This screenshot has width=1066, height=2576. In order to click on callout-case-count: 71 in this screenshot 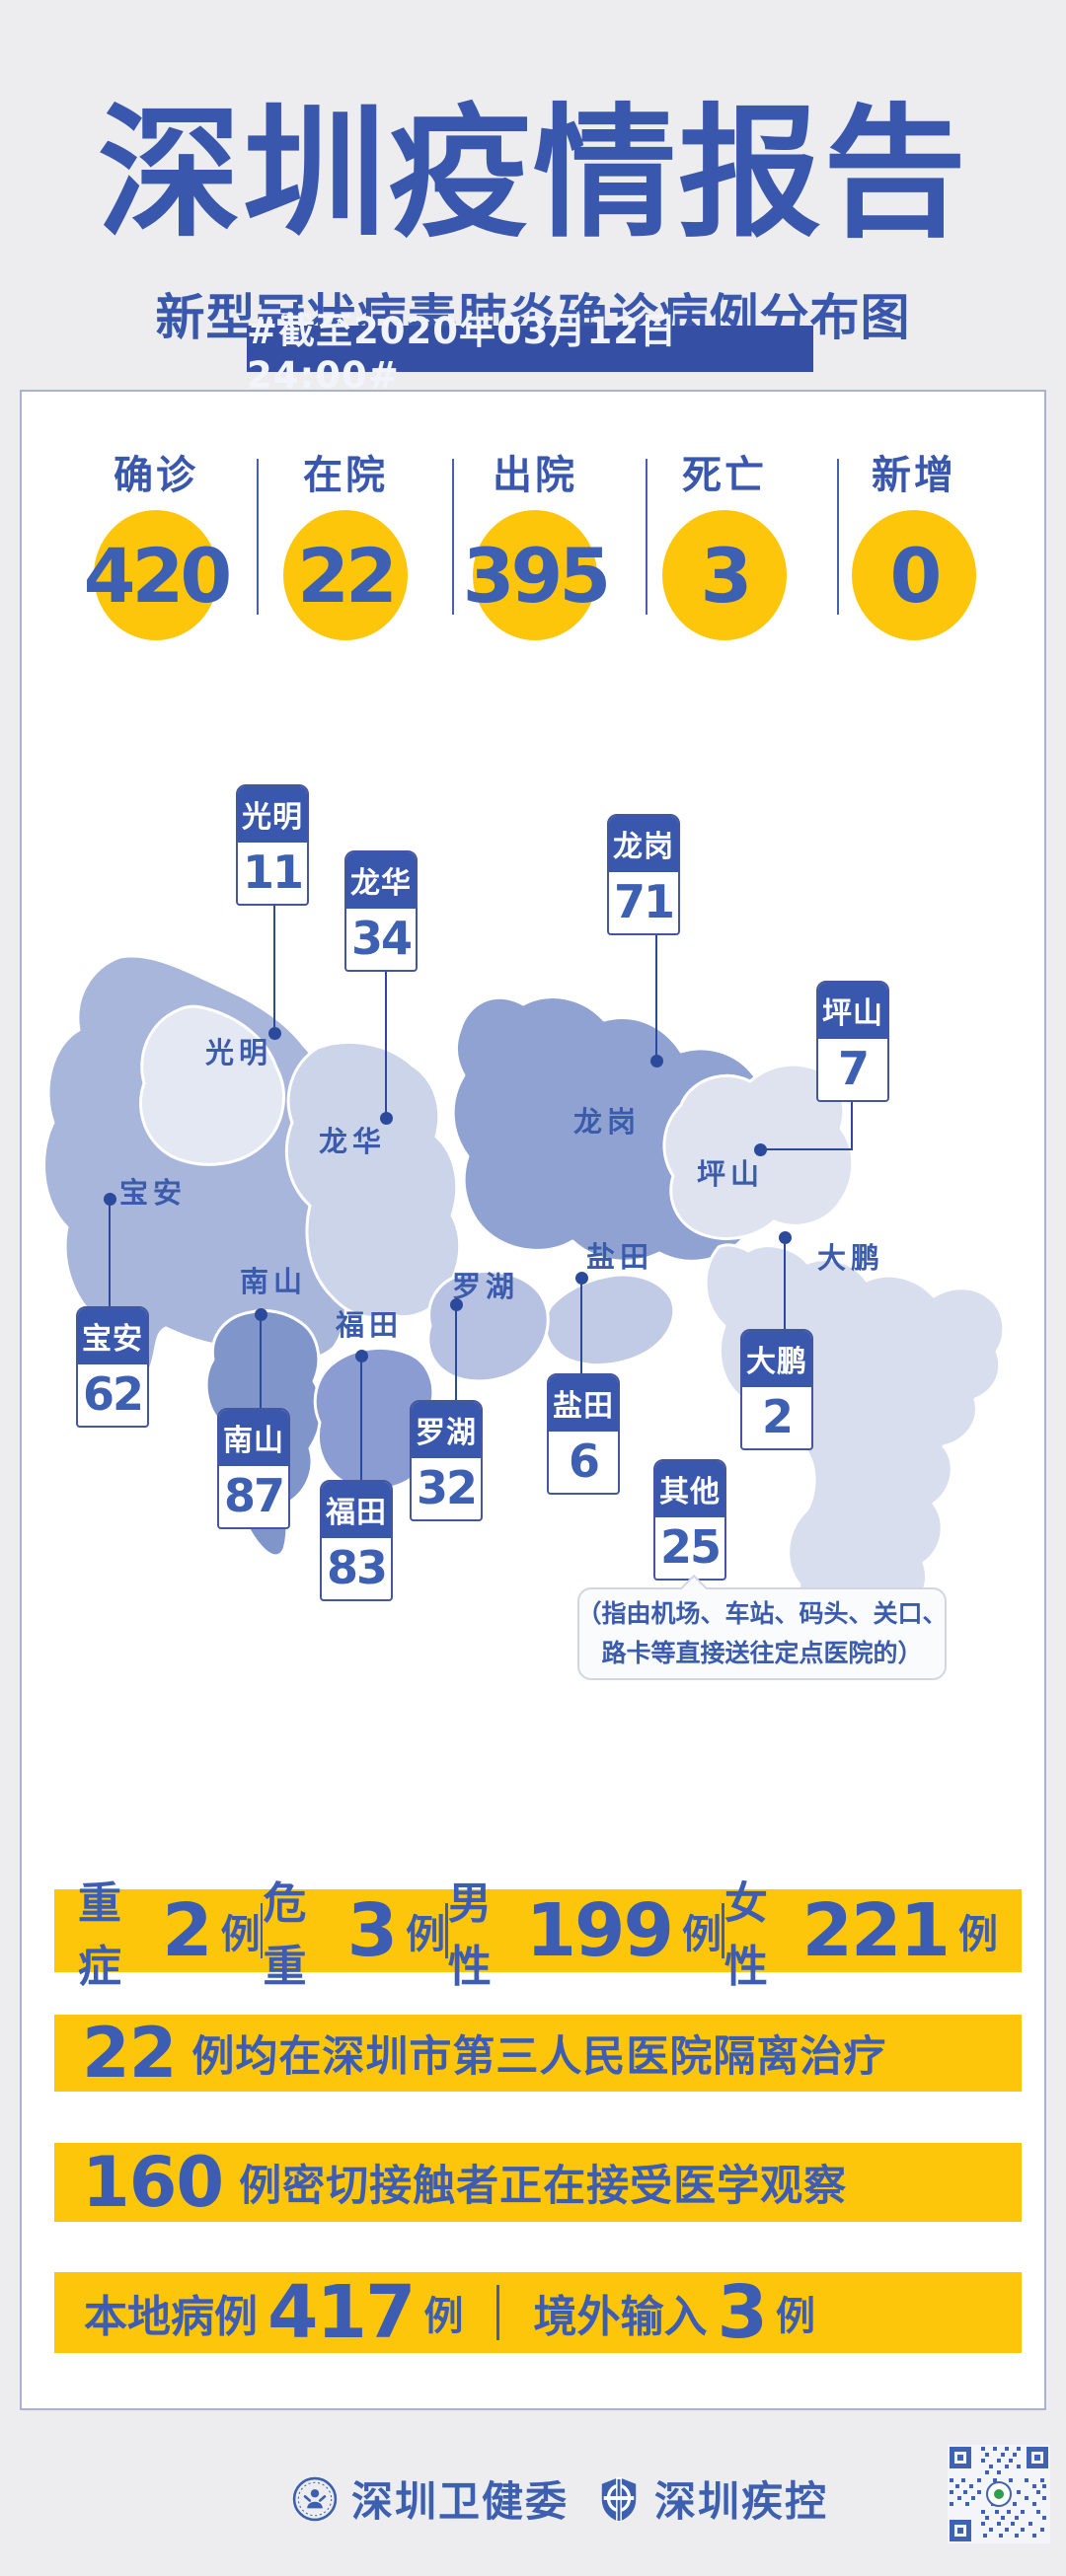, I will do `click(644, 901)`.